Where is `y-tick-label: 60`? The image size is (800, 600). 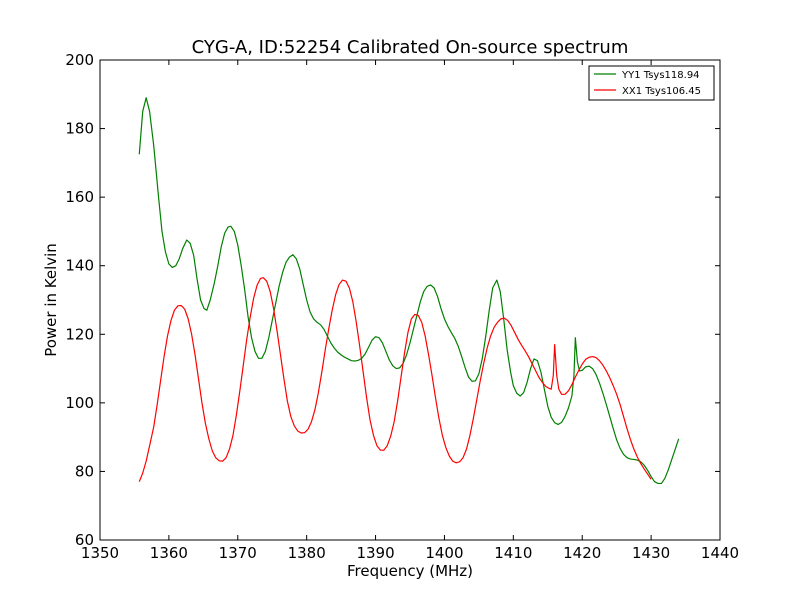 y-tick-label: 60 is located at coordinates (84, 540).